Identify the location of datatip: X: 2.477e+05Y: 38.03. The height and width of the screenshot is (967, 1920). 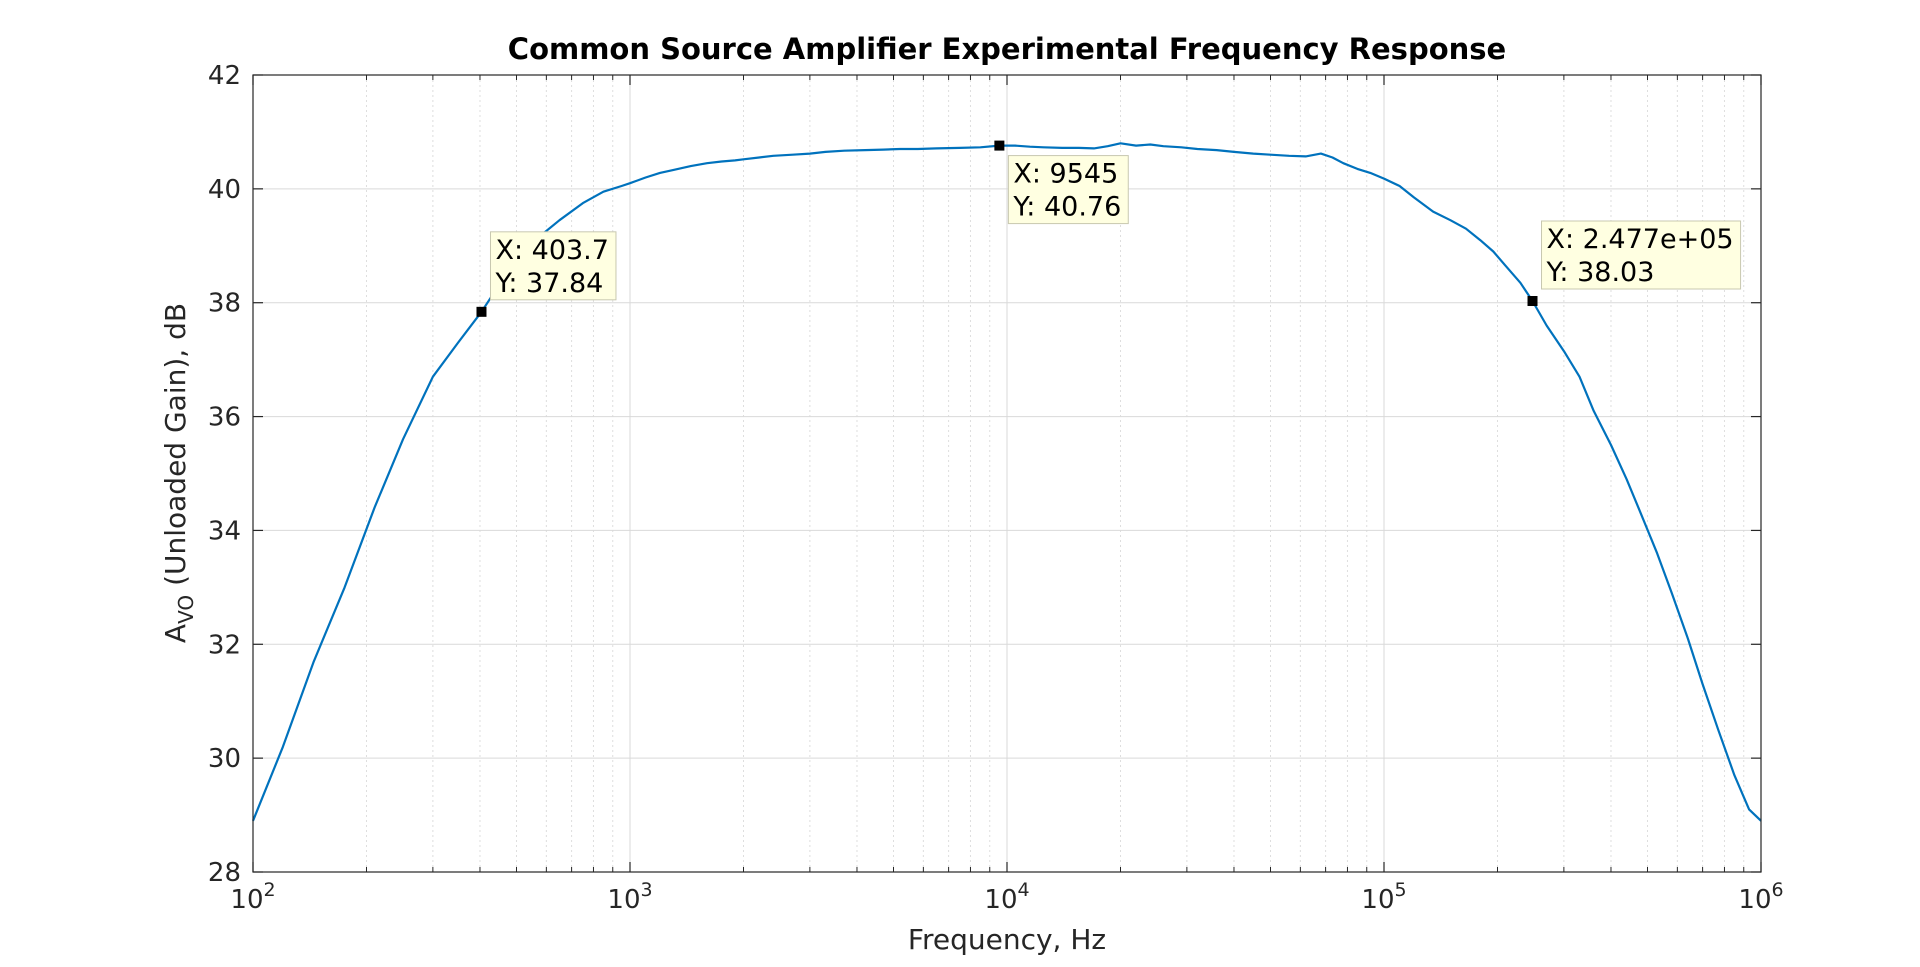
(1634, 263).